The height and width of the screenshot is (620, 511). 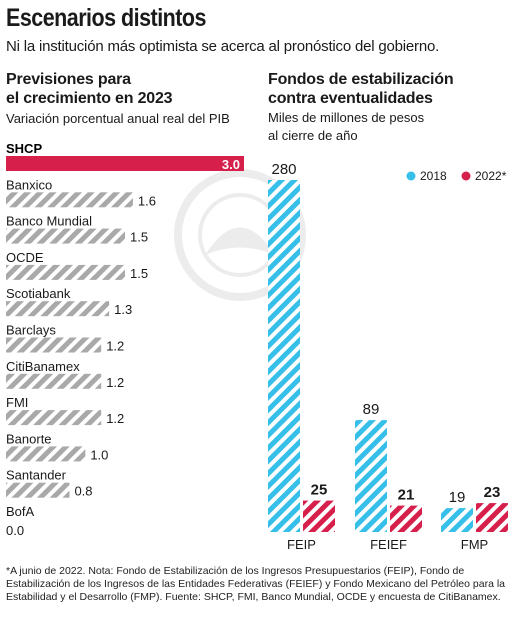 I want to click on legend-label: 2018, so click(x=433, y=176).